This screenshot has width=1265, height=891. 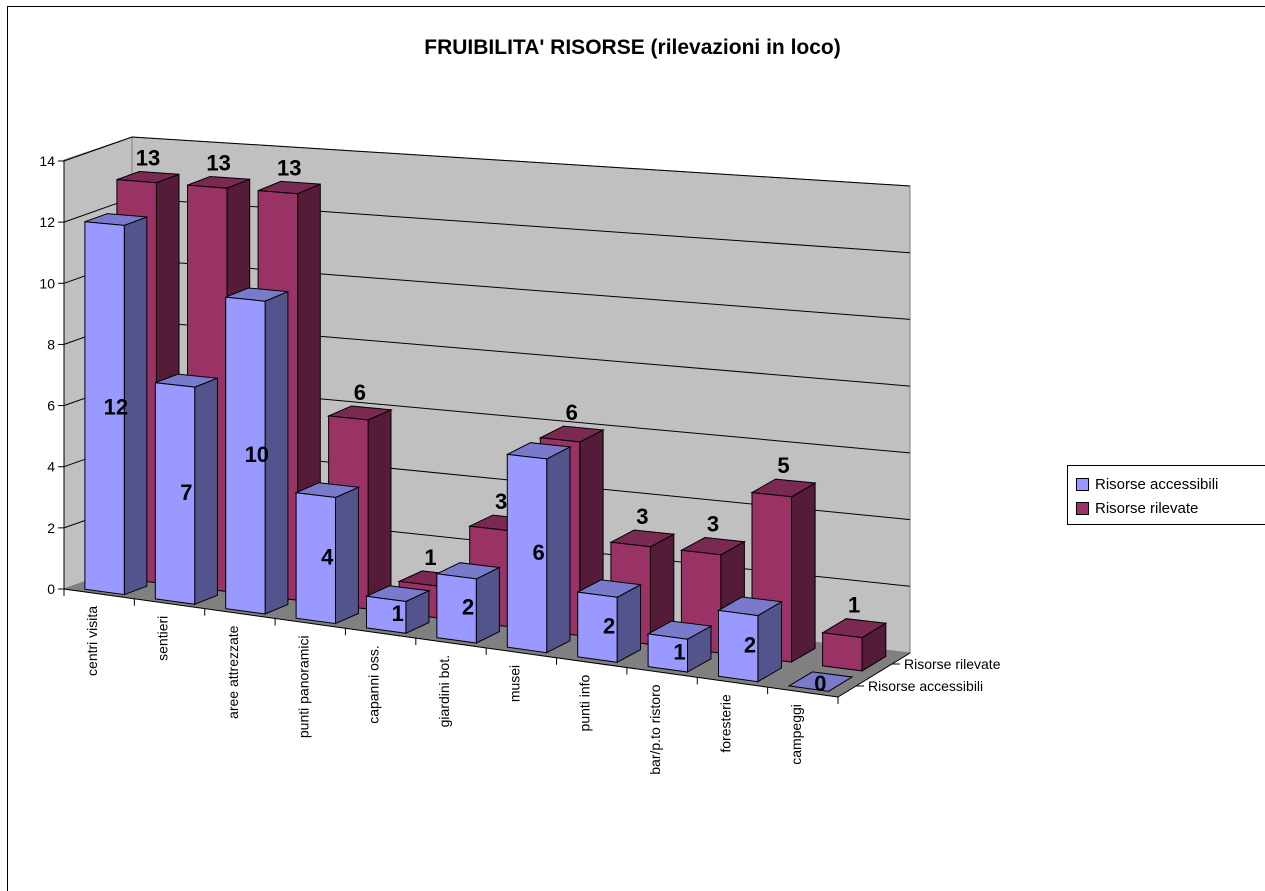 I want to click on x-tick-label: punti info, so click(x=585, y=702).